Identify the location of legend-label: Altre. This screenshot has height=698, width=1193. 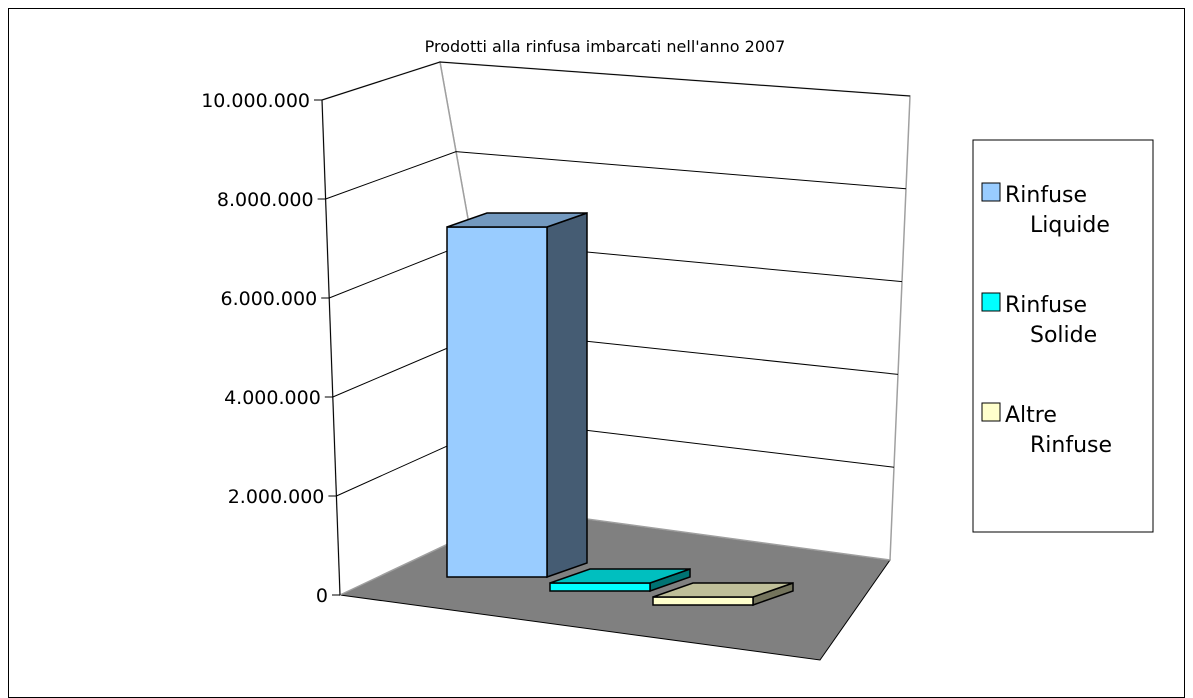
(1031, 415).